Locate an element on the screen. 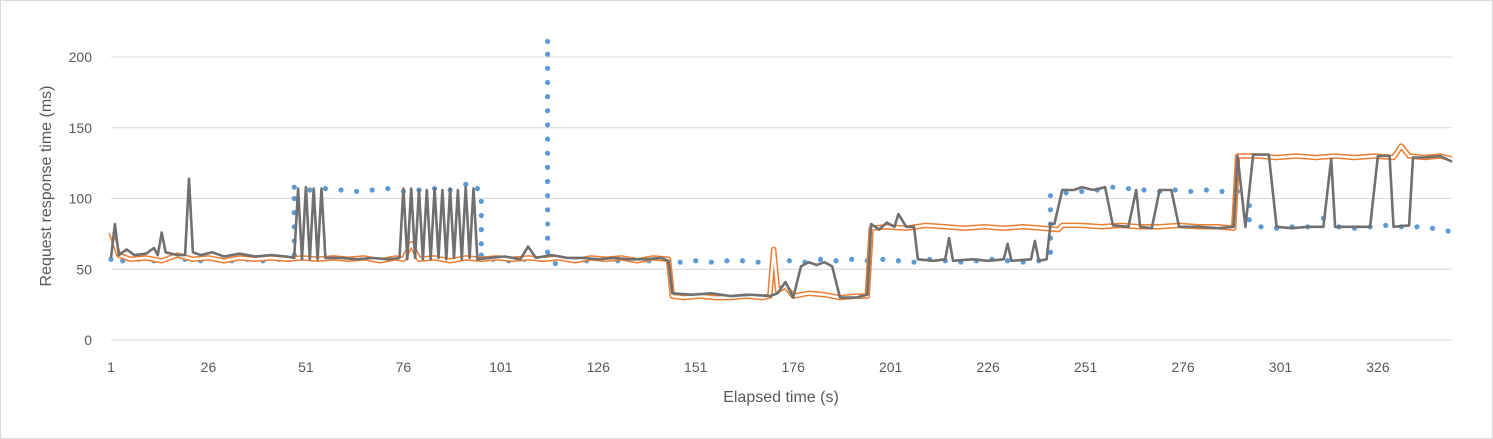  x-tick-label: 326 is located at coordinates (1378, 367).